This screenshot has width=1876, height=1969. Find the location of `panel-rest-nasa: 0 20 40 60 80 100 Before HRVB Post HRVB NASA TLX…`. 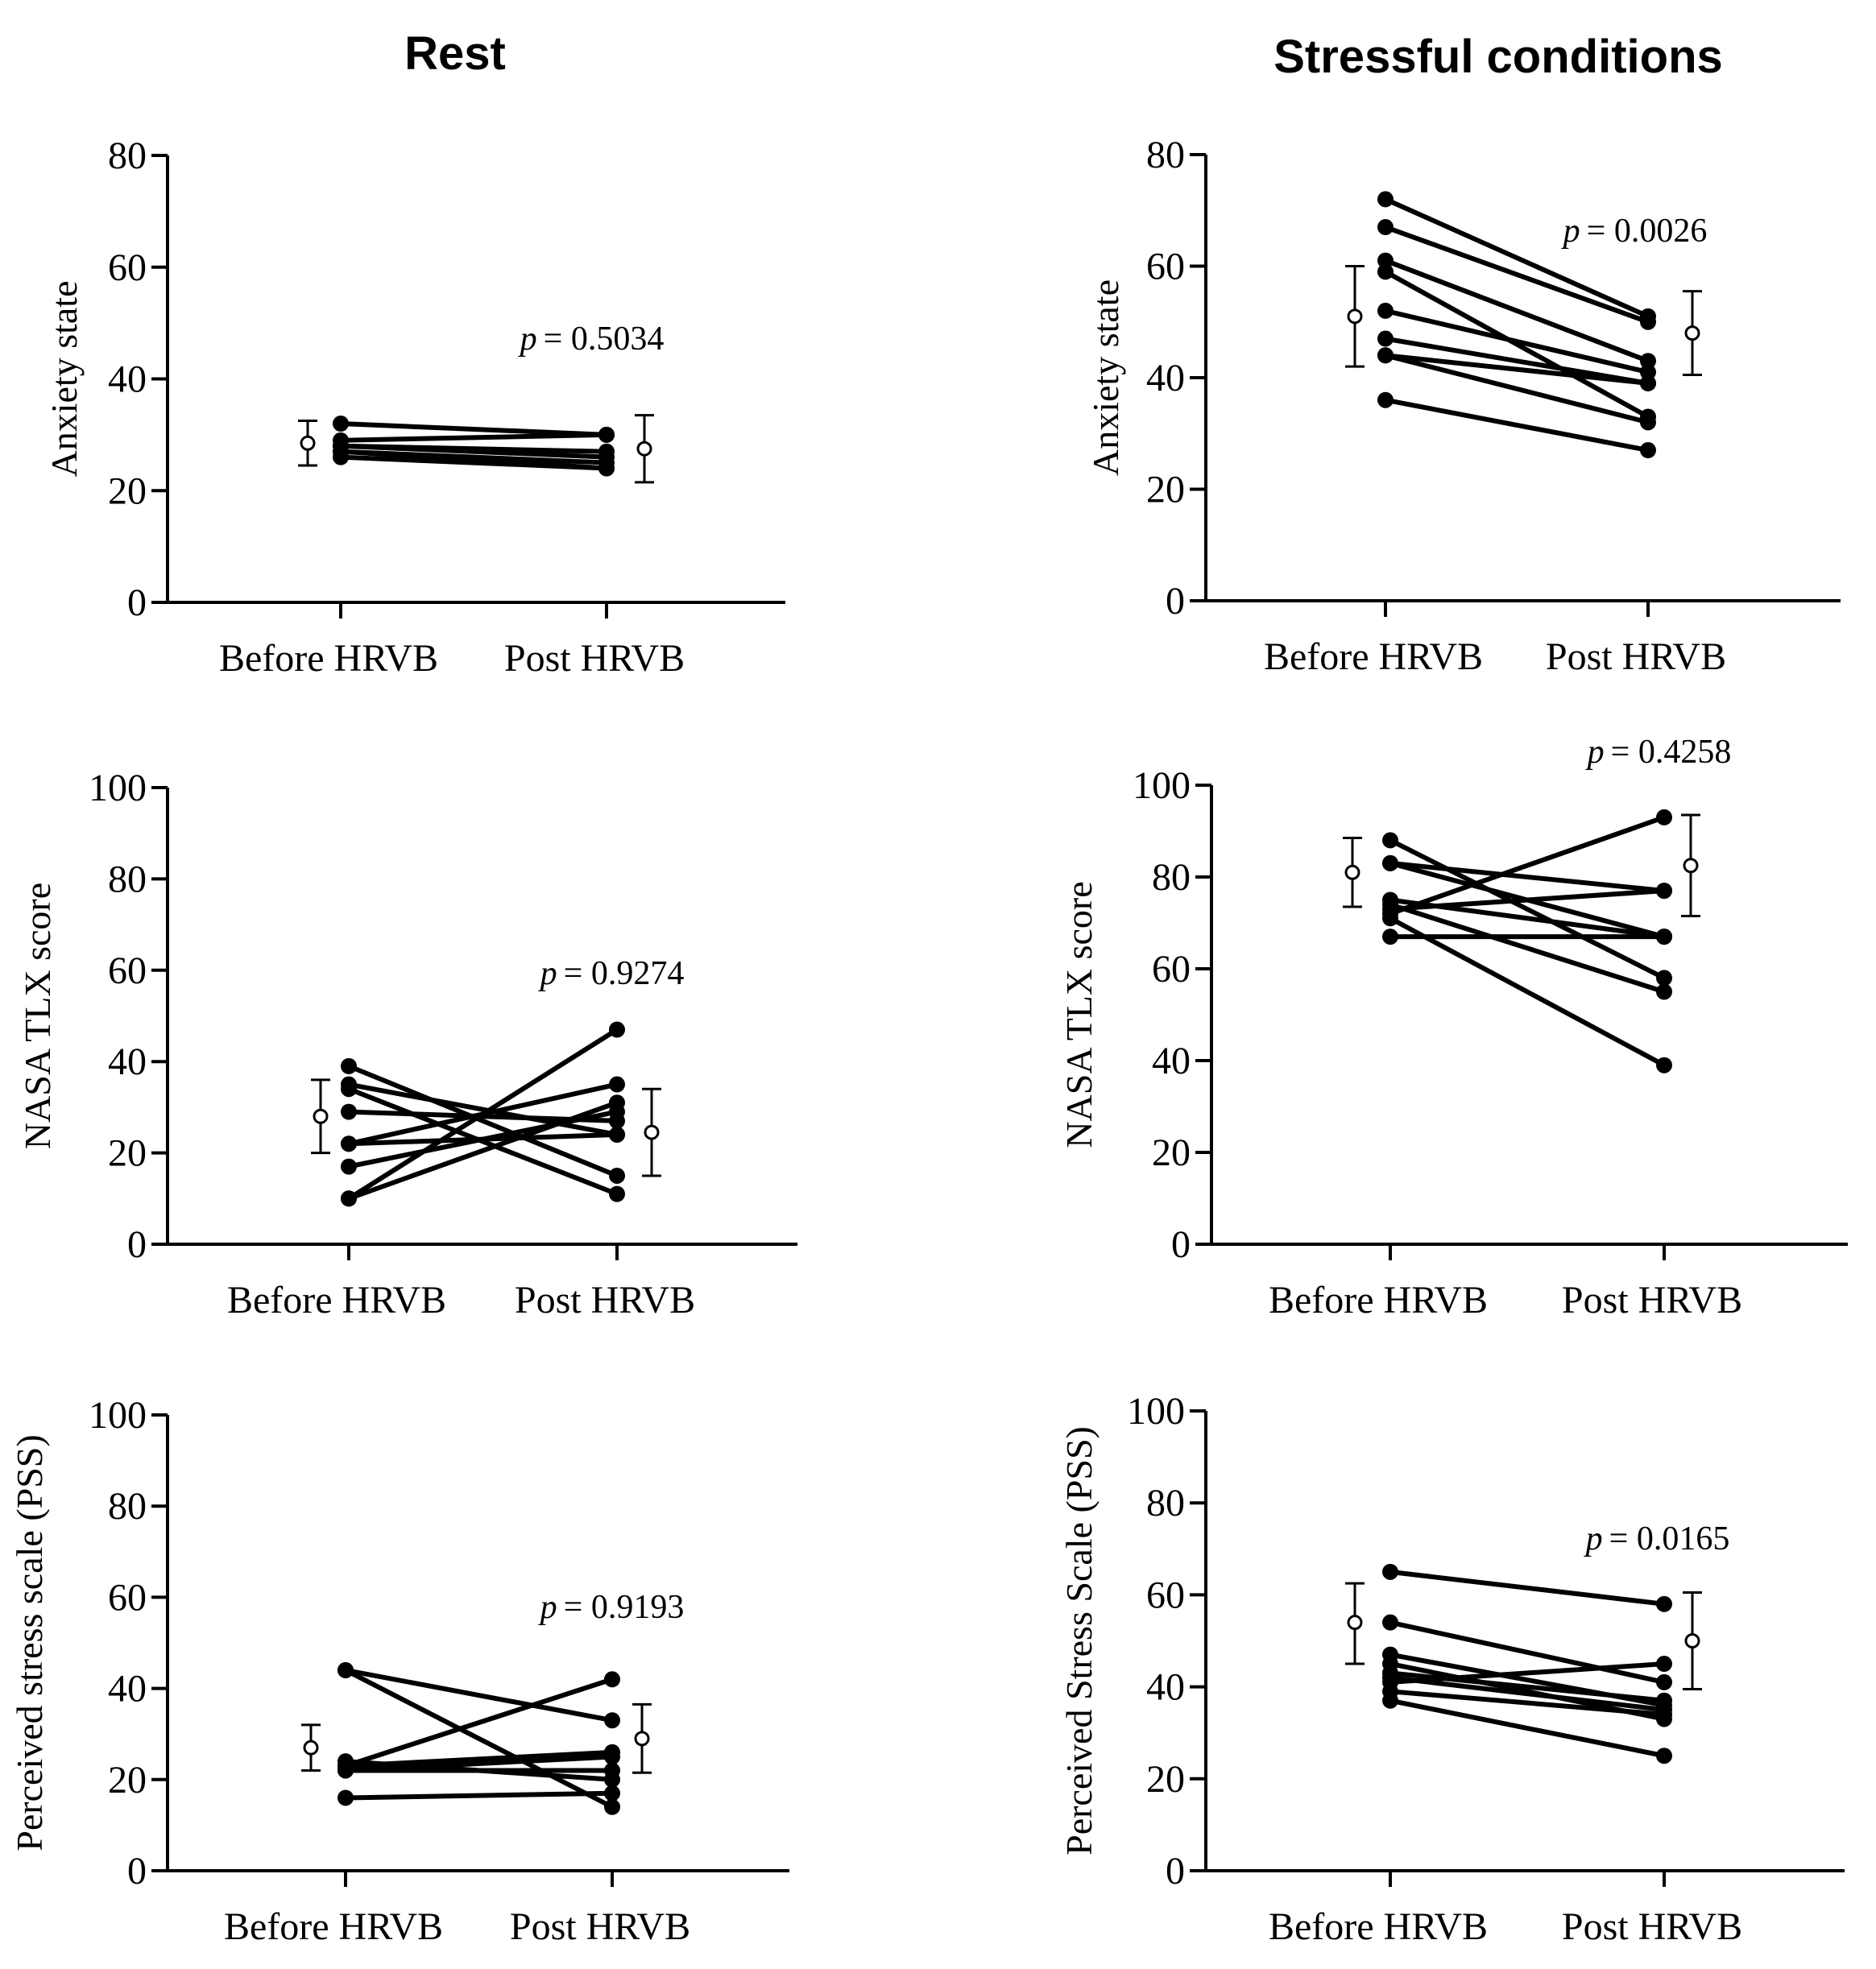

panel-rest-nasa: 0 20 40 60 80 100 Before HRVB Post HRVB NASA TLX… is located at coordinates (407, 1044).